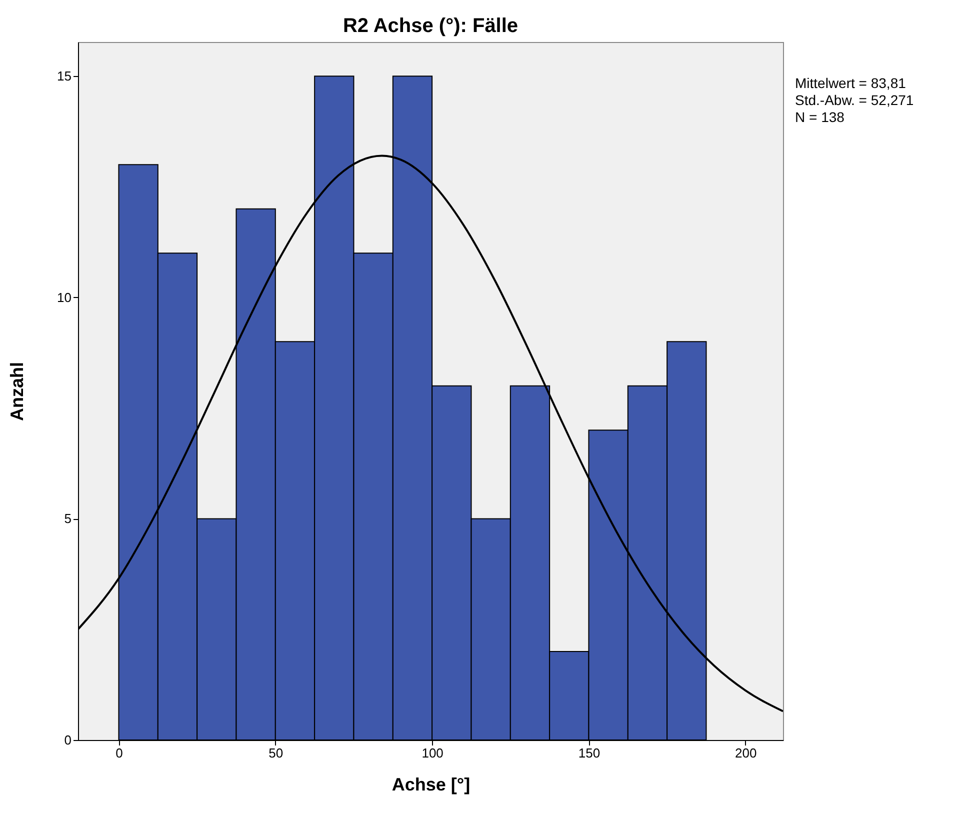  I want to click on y-tick-label: 15, so click(64, 76).